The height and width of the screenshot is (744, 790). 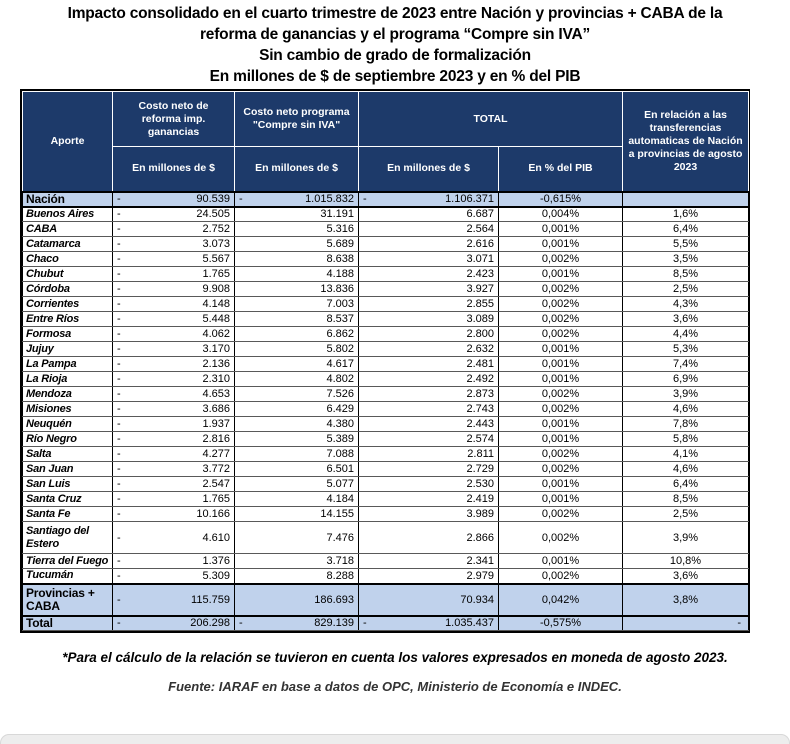 I want to click on total-value-cell: 3.089, so click(x=428, y=319).